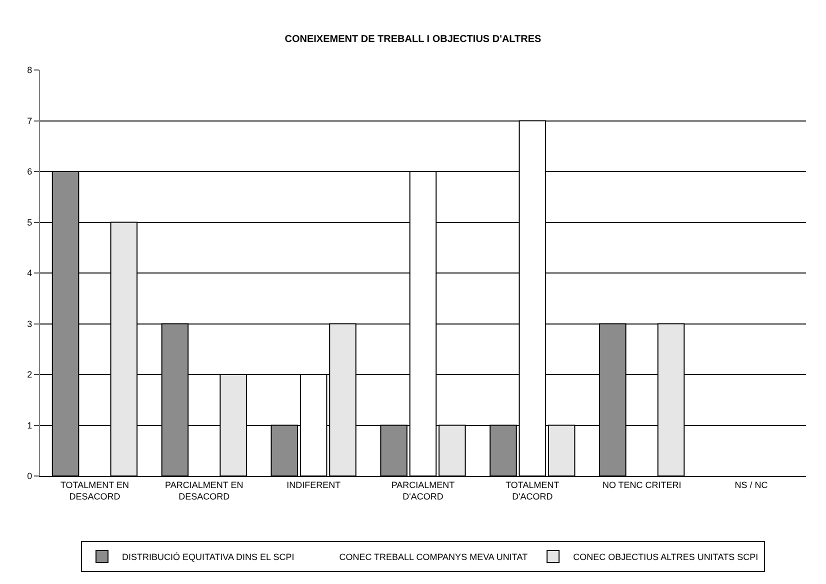 This screenshot has height=584, width=826. What do you see at coordinates (29, 70) in the screenshot?
I see `y-tick-label: 8` at bounding box center [29, 70].